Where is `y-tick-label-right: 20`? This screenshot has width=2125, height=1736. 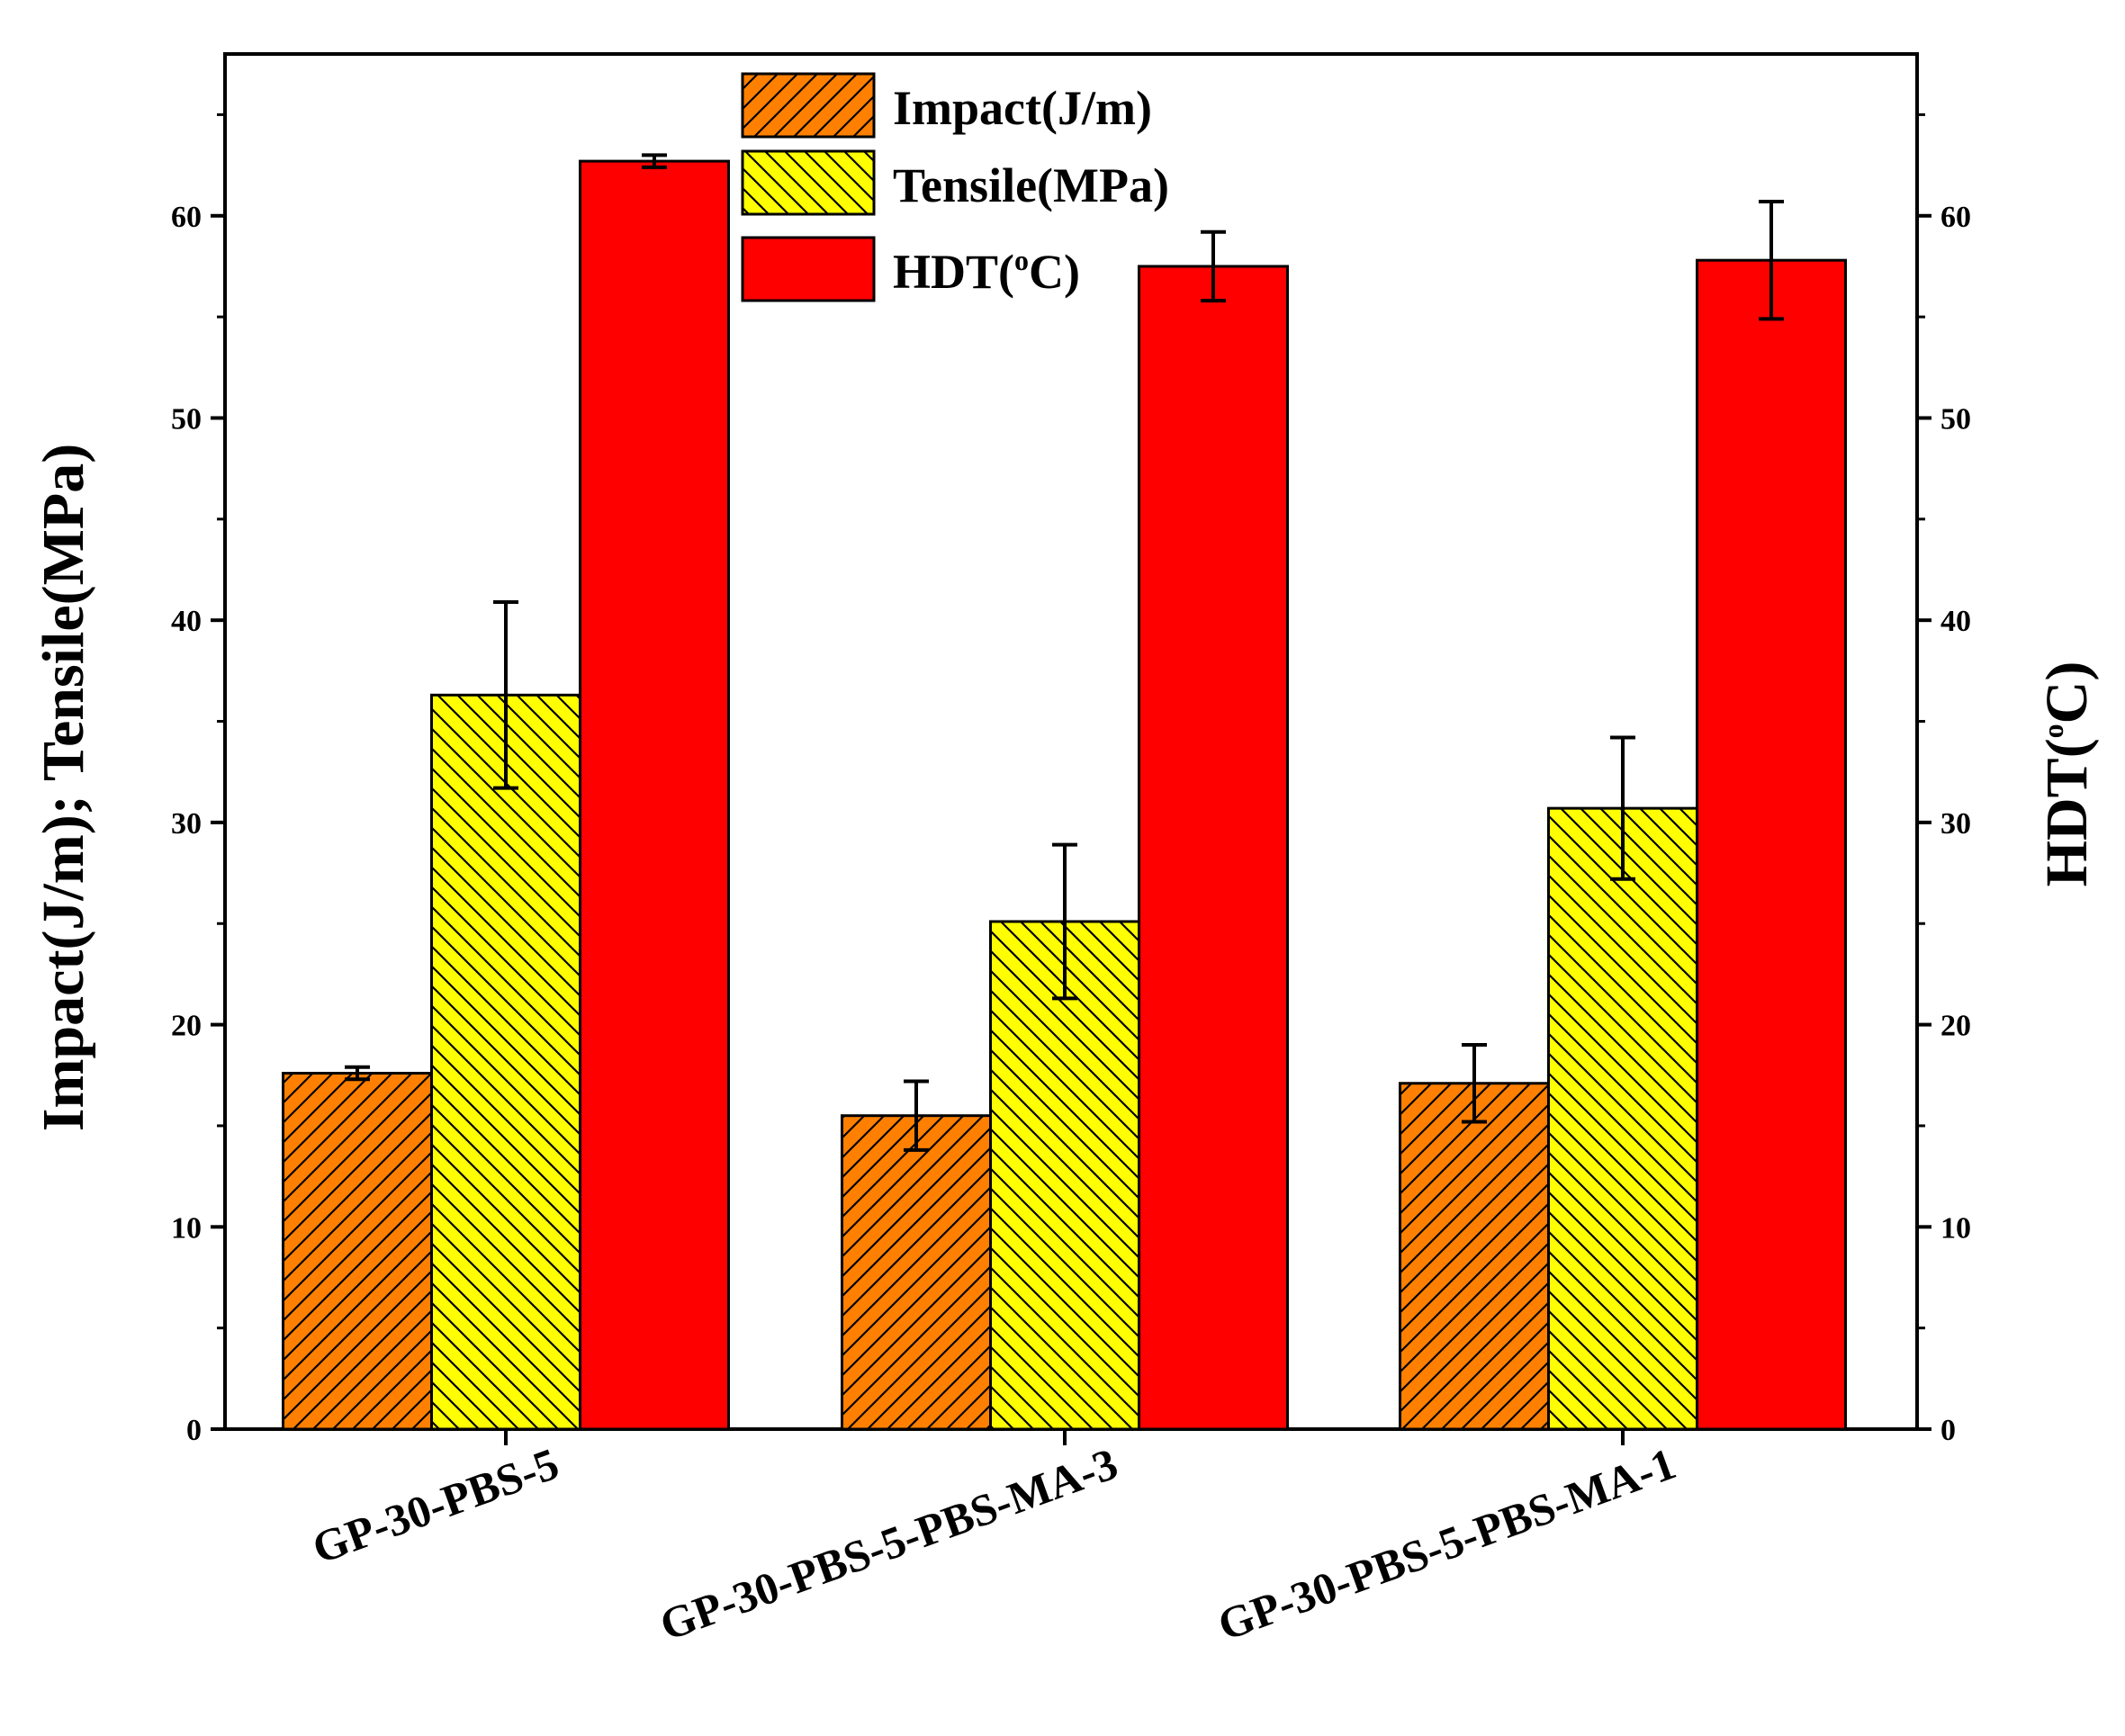 y-tick-label-right: 20 is located at coordinates (1955, 1026).